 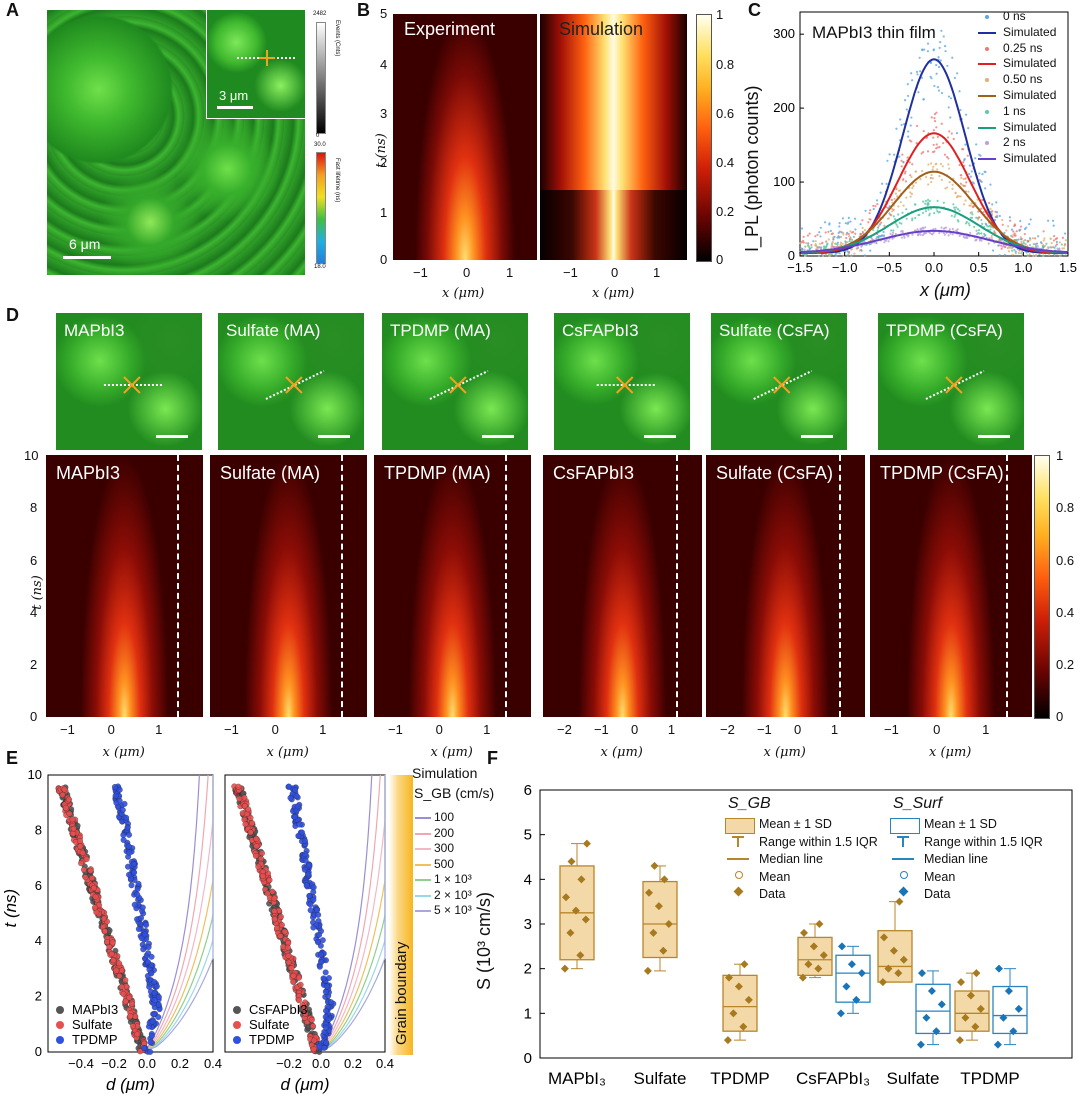 I want to click on map-title: TPDMP (CsFA), so click(x=942, y=473).